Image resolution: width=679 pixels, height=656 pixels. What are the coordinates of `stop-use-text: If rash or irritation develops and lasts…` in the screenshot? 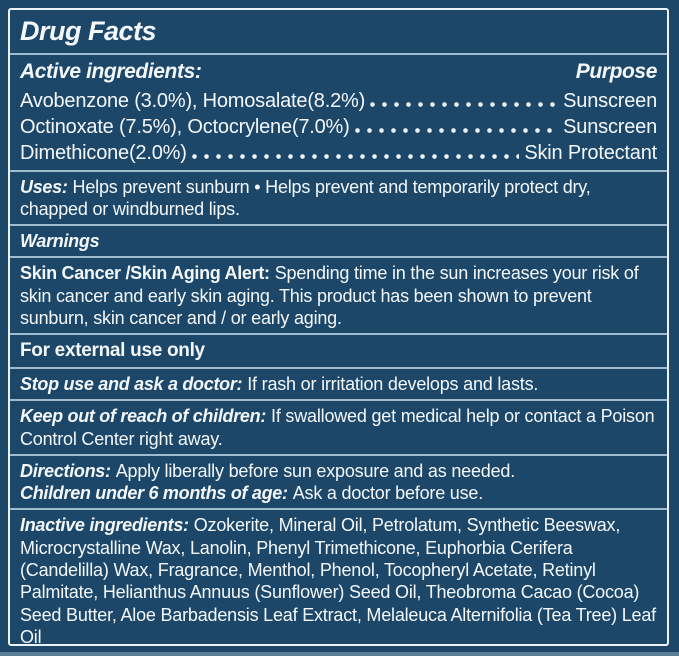 It's located at (393, 383).